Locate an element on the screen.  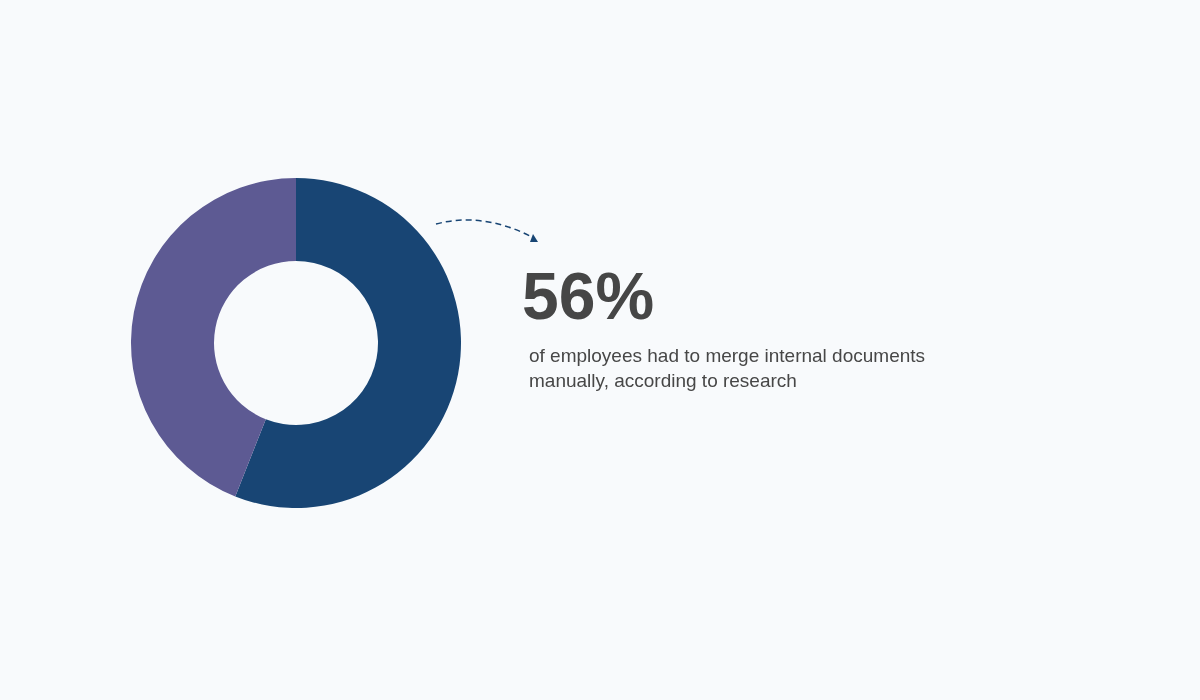
text: of employees had to merge internal documents manually, according to research is located at coordinates (728, 368).